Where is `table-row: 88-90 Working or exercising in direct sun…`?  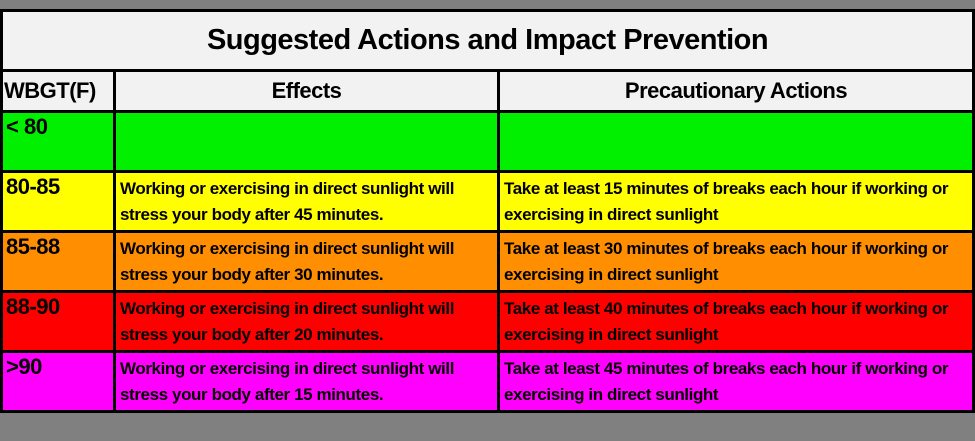
table-row: 88-90 Working or exercising in direct sun… is located at coordinates (487, 321).